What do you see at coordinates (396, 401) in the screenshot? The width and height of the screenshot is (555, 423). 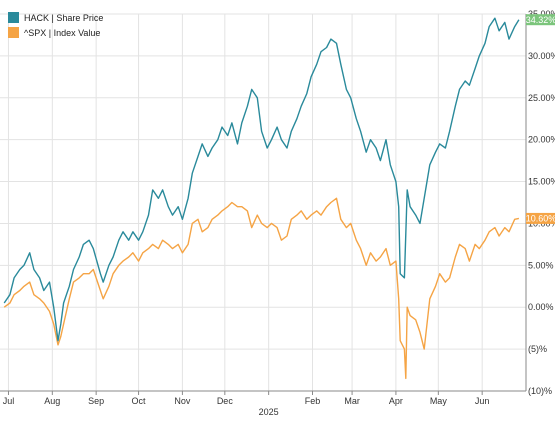 I see `x-tick-label: Apr` at bounding box center [396, 401].